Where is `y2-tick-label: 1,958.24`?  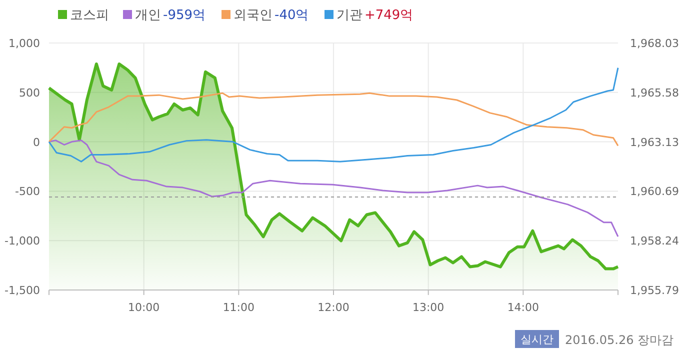 y2-tick-label: 1,958.24 is located at coordinates (654, 241).